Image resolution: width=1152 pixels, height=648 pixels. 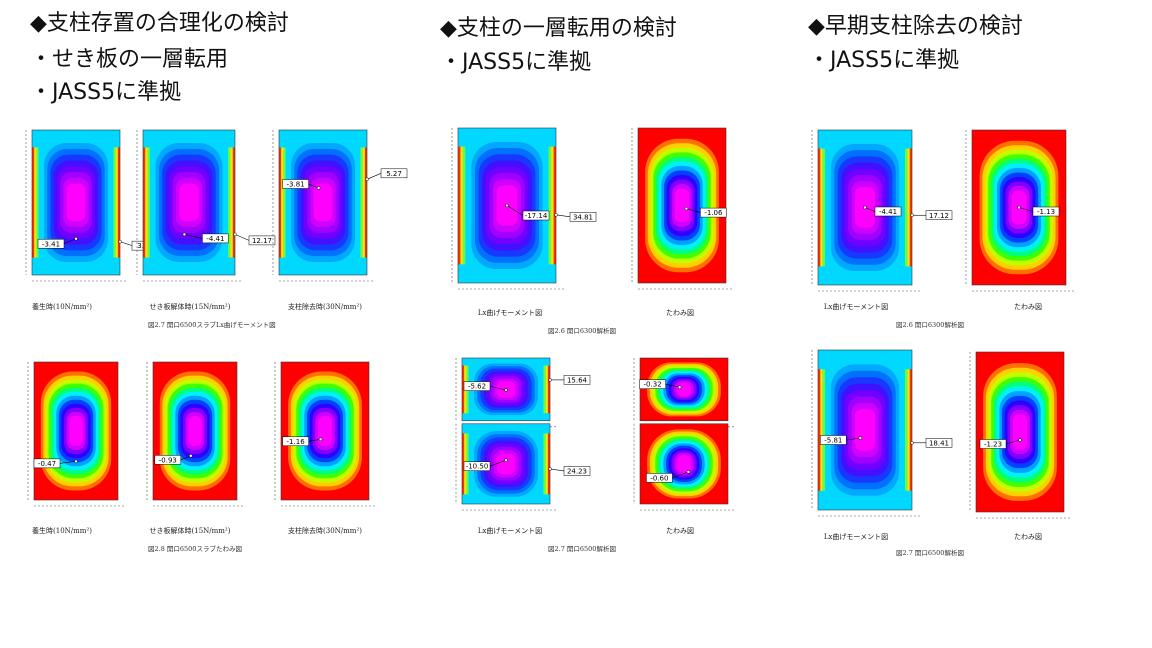 I want to click on heading: ◆早期支柱除去の検討, so click(x=915, y=26).